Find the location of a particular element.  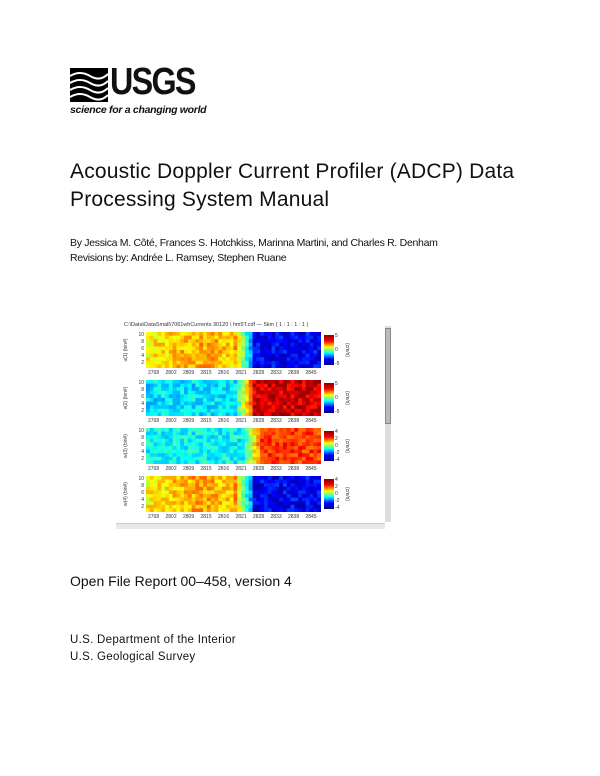

scroll-thumb is located at coordinates (388, 376).